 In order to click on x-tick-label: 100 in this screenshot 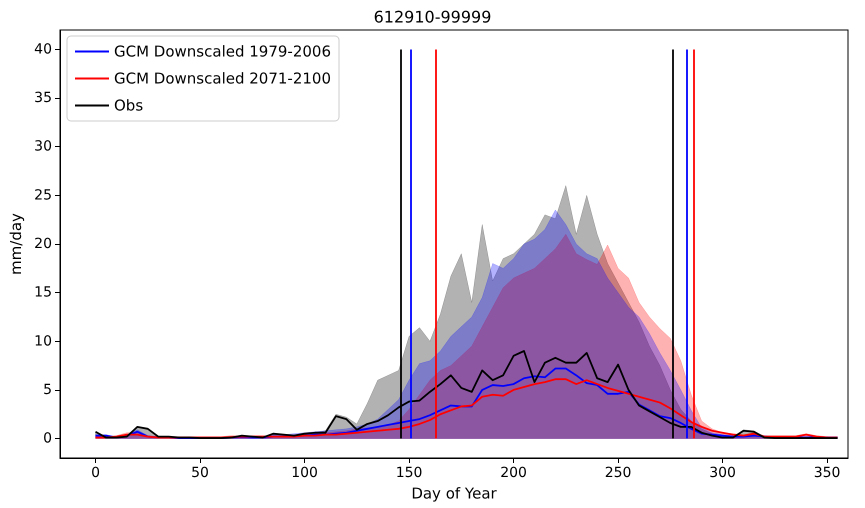, I will do `click(304, 473)`.